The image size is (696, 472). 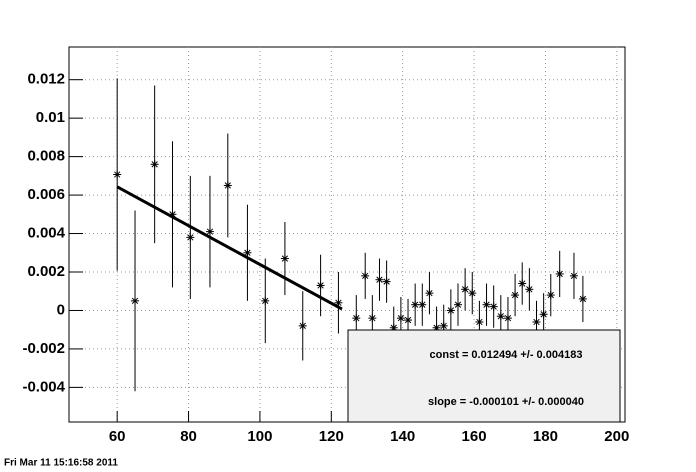 What do you see at coordinates (46, 194) in the screenshot?
I see `y-tick-label: 0.006` at bounding box center [46, 194].